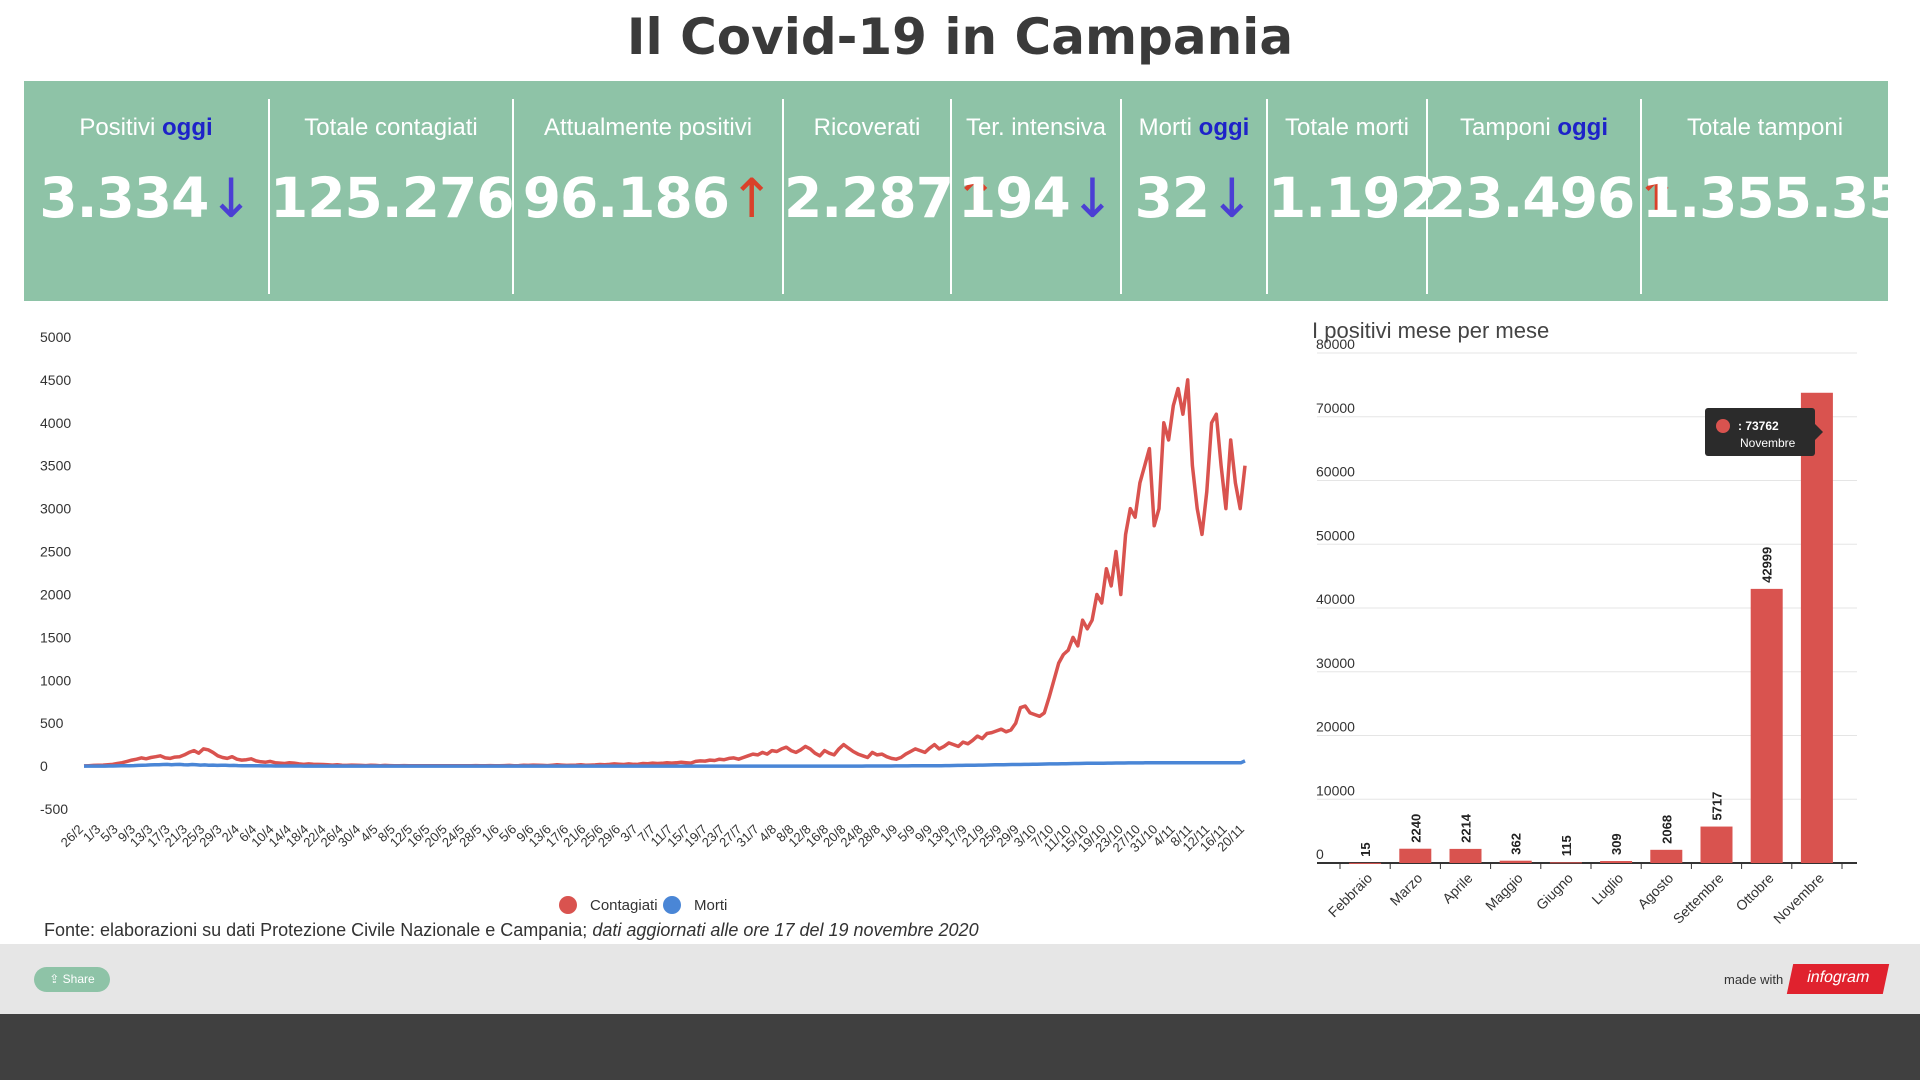  What do you see at coordinates (710, 905) in the screenshot?
I see `legend-label: Morti` at bounding box center [710, 905].